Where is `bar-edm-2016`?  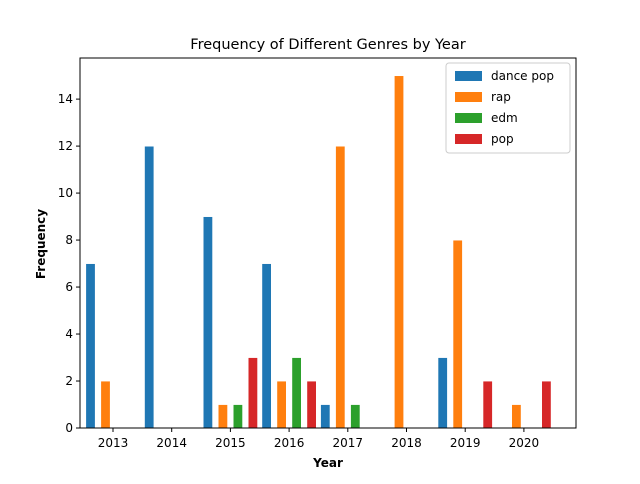 bar-edm-2016 is located at coordinates (296, 393).